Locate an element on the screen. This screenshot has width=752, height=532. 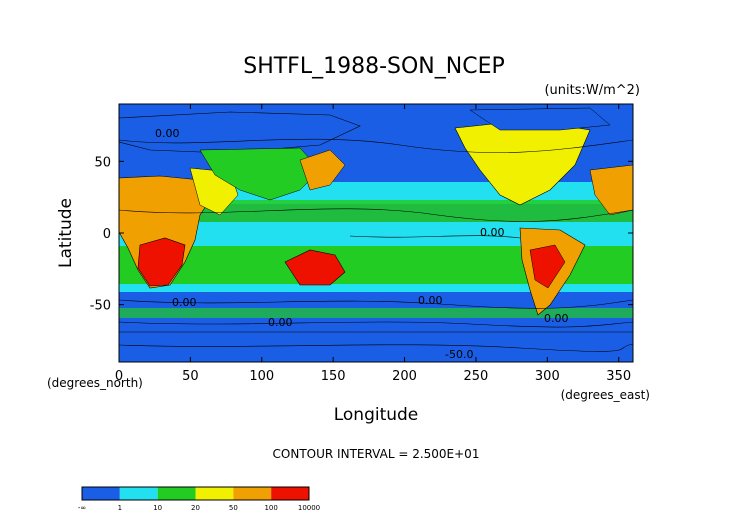
contour-line-antarctic is located at coordinates (376, 347).